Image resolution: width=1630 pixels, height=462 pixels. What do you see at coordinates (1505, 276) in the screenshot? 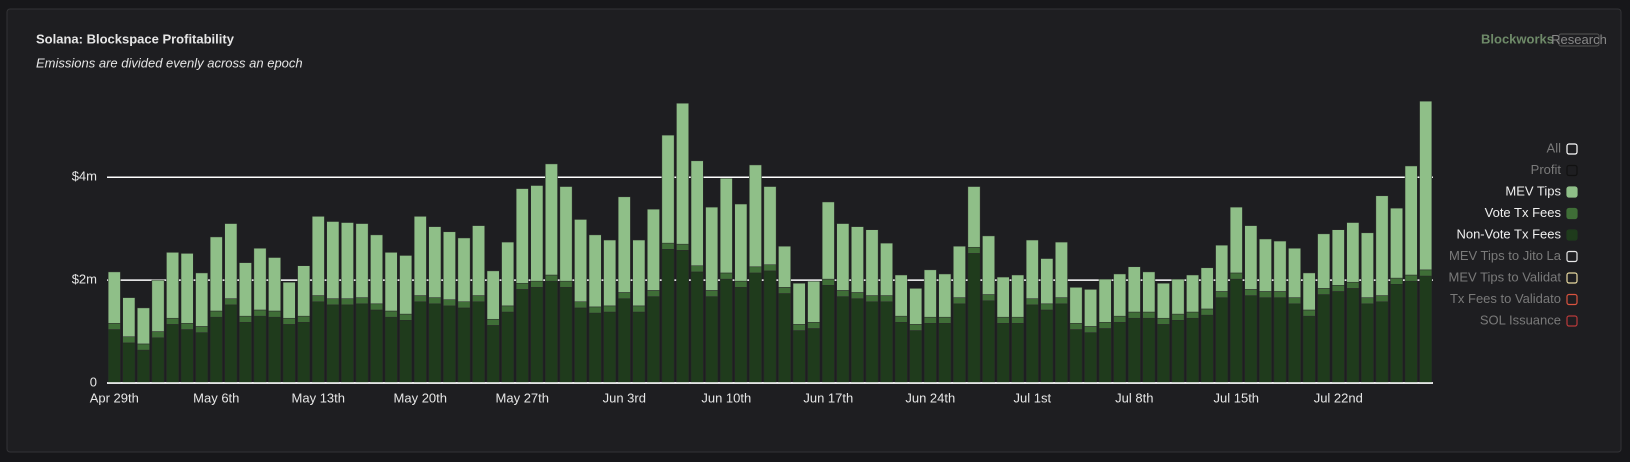
I see `legend-label: MEV Tips to Validat` at bounding box center [1505, 276].